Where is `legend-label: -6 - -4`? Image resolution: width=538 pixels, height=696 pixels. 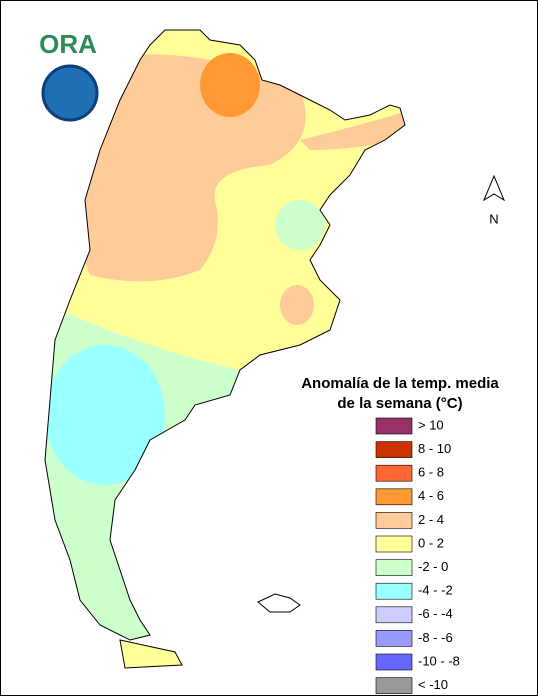
legend-label: -6 - -4 is located at coordinates (435, 613).